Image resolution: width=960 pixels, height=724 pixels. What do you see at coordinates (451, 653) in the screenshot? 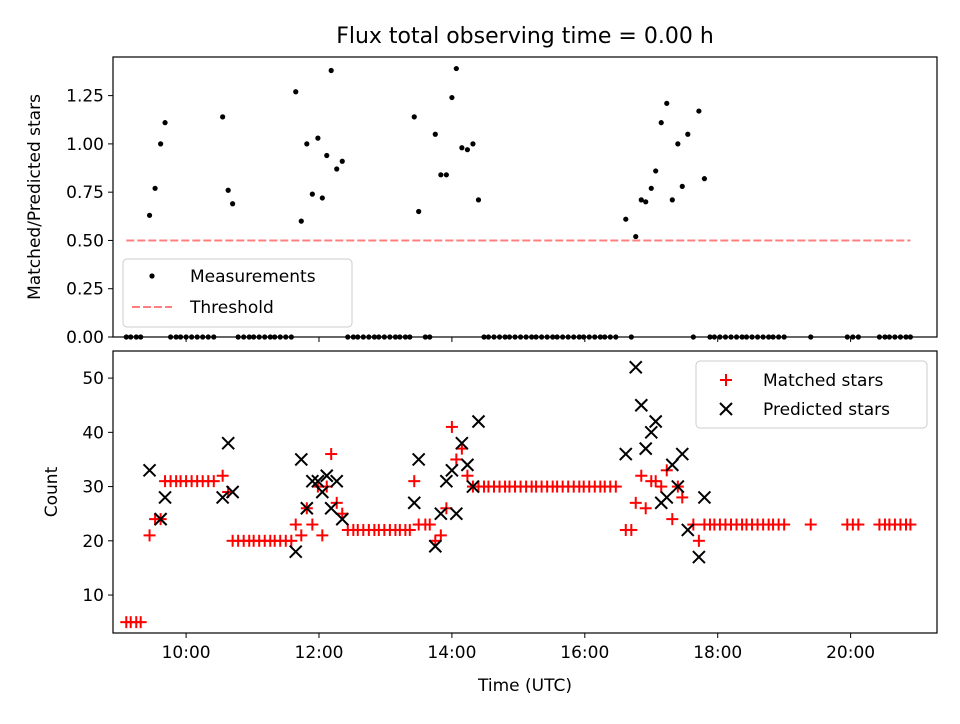
I see `bottom-xtick-label: 14:00` at bounding box center [451, 653].